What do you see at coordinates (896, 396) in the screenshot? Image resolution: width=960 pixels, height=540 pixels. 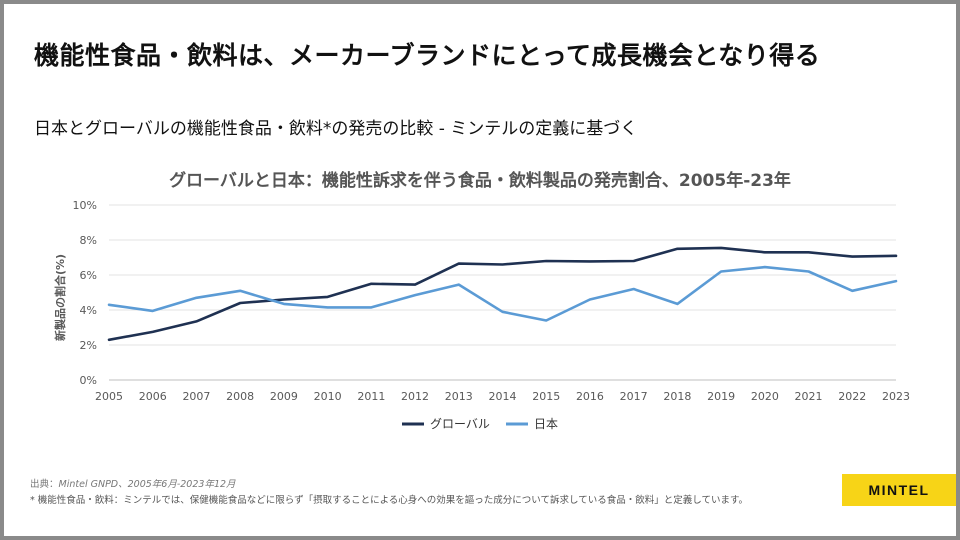 I see `x-tick-label: 2023` at bounding box center [896, 396].